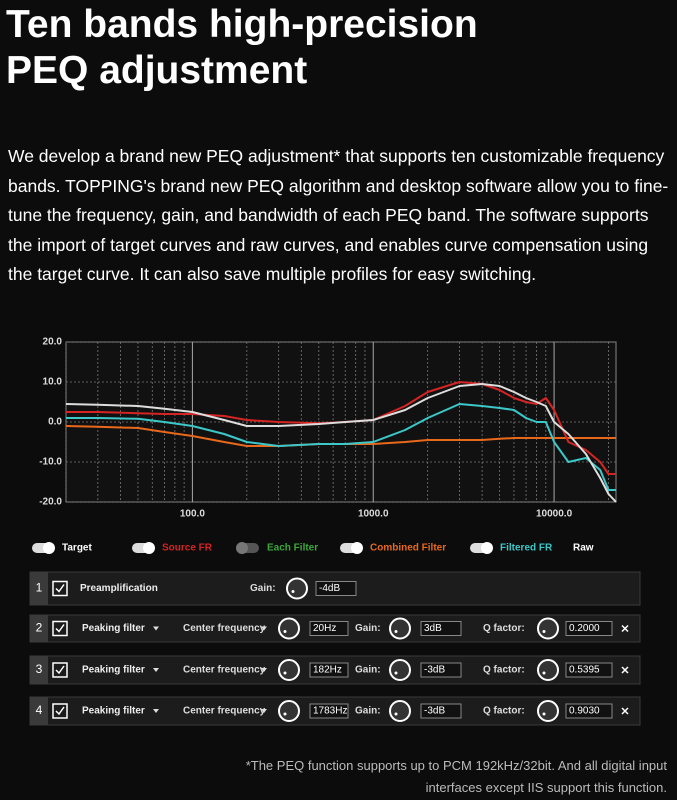 This screenshot has height=800, width=677. Describe the element at coordinates (584, 711) in the screenshot. I see `input-value: 0.9030` at that location.